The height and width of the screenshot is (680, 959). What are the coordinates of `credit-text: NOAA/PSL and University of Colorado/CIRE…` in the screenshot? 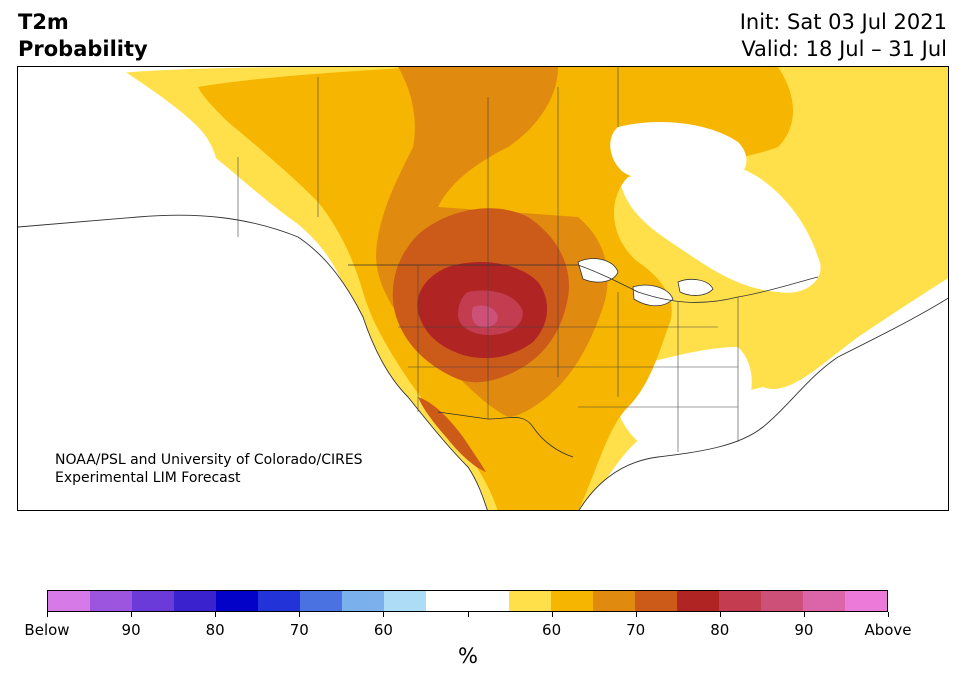 It's located at (209, 469).